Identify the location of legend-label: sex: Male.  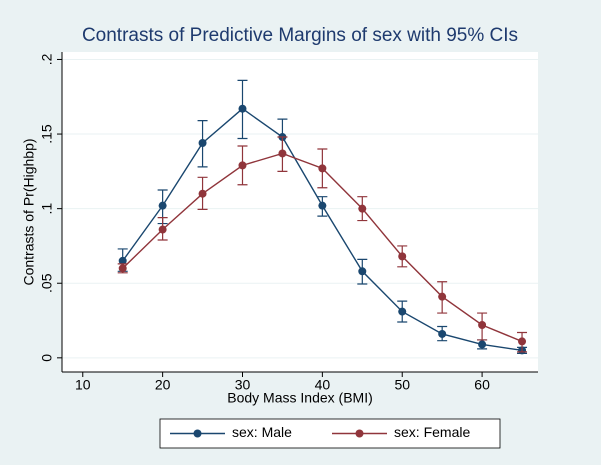
(262, 432).